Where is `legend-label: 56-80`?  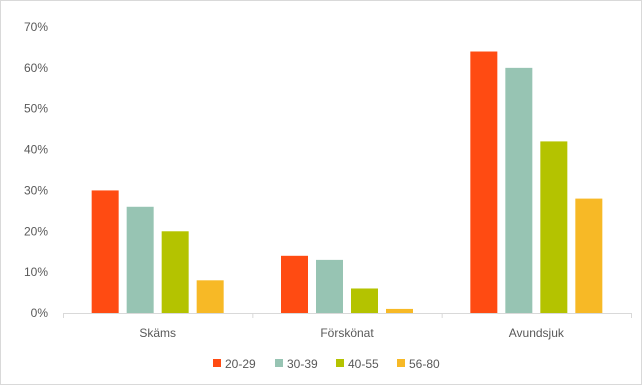 legend-label: 56-80 is located at coordinates (424, 364).